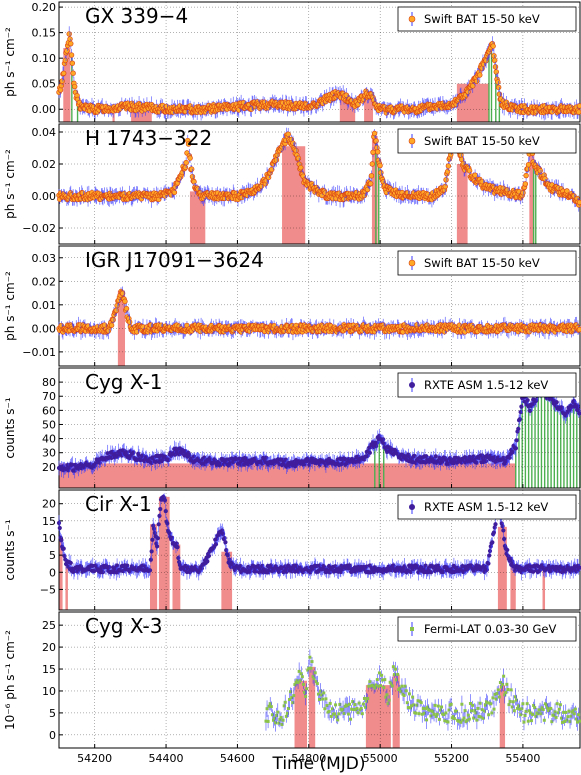 The image size is (581, 775). Describe the element at coordinates (49, 424) in the screenshot. I see `y-tick-label: 50` at that location.